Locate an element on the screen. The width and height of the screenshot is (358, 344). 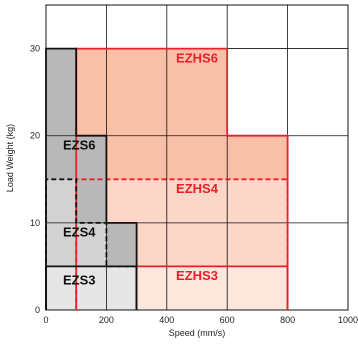
y-tick-label: 10 is located at coordinates (35, 223).